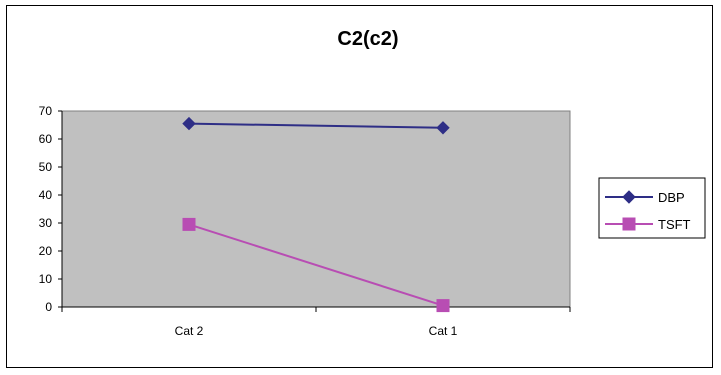  What do you see at coordinates (443, 331) in the screenshot?
I see `x-tick-label: Cat 1` at bounding box center [443, 331].